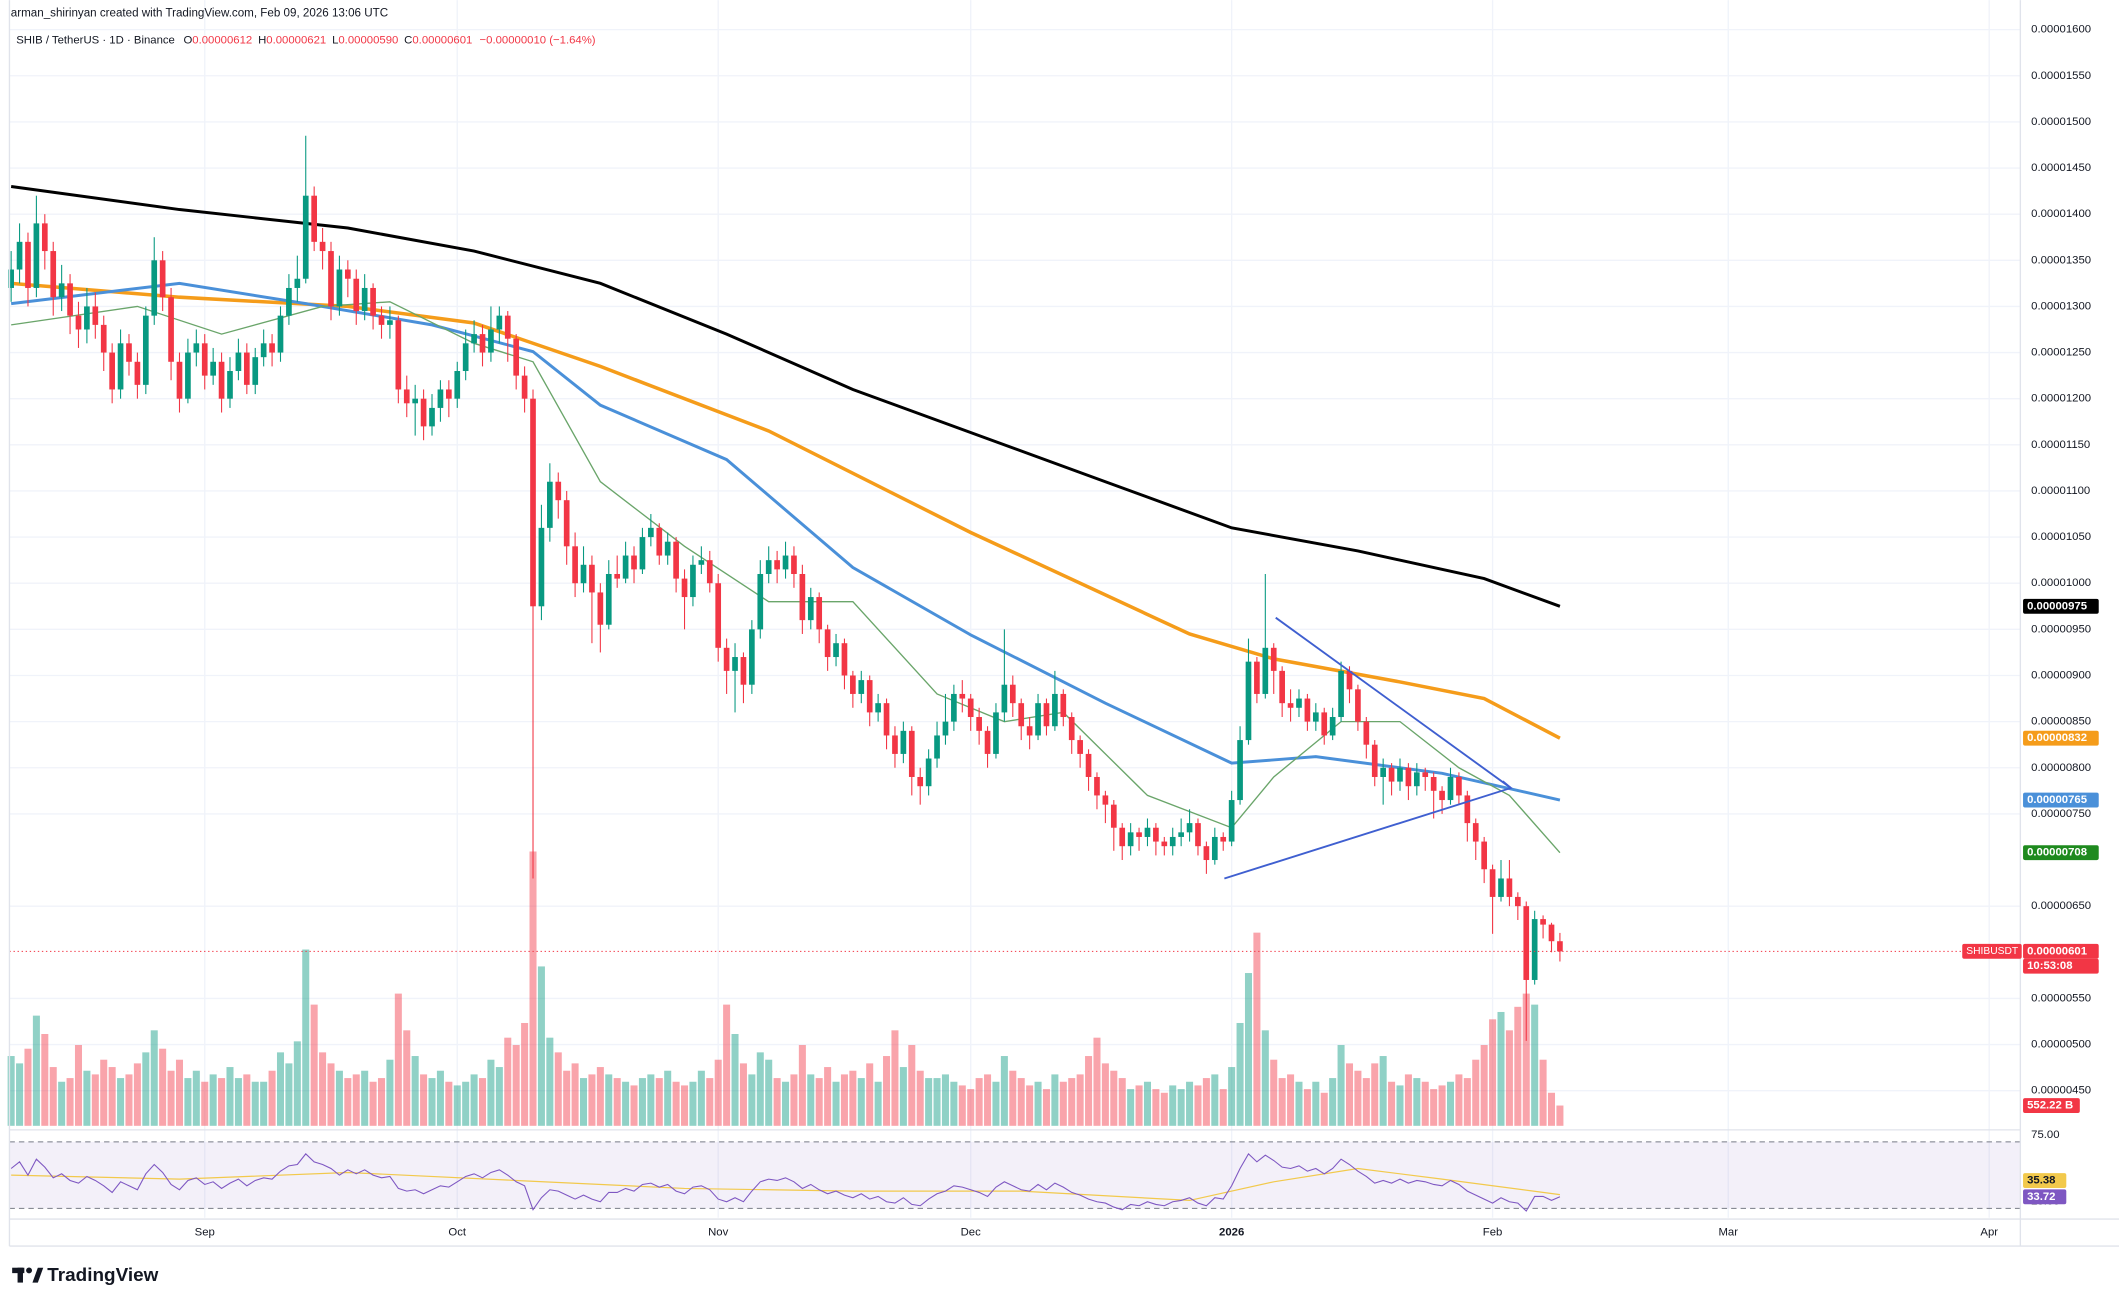  What do you see at coordinates (442, 41) in the screenshot?
I see `ohlc-value: 0.00000601` at bounding box center [442, 41].